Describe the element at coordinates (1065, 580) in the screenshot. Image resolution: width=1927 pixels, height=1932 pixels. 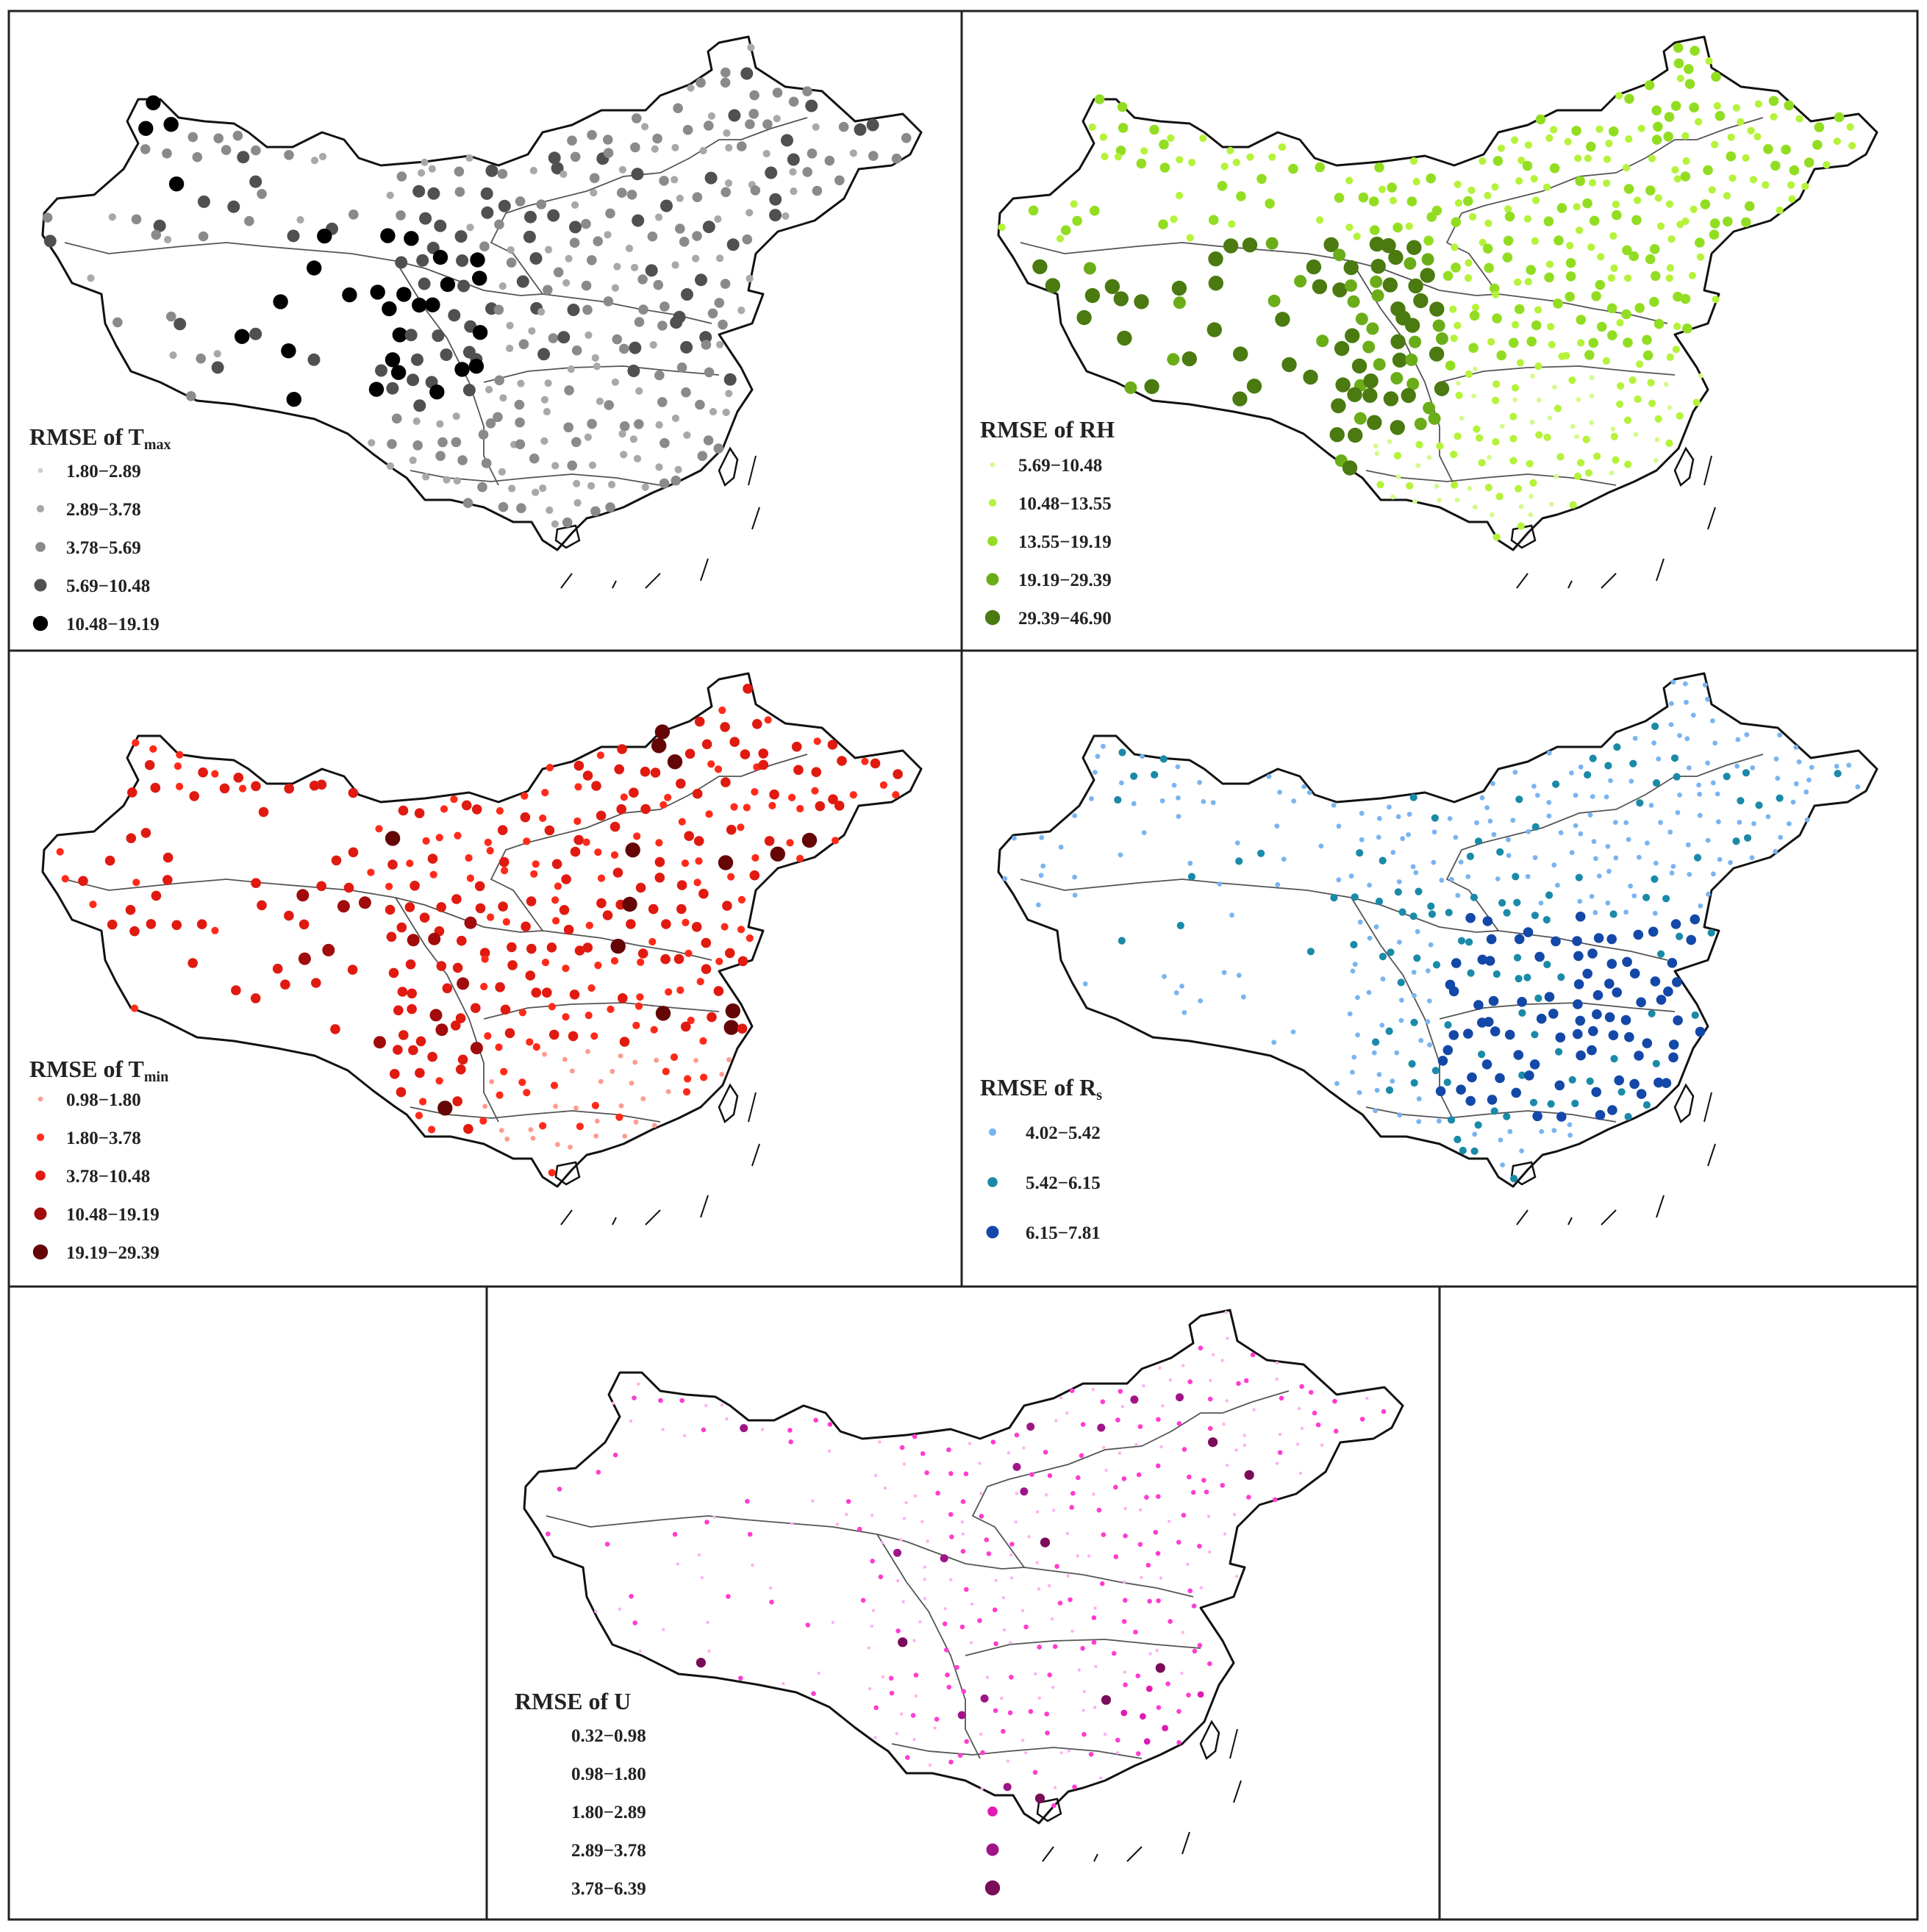
I see `legend-label: 19.19−29.39` at that location.